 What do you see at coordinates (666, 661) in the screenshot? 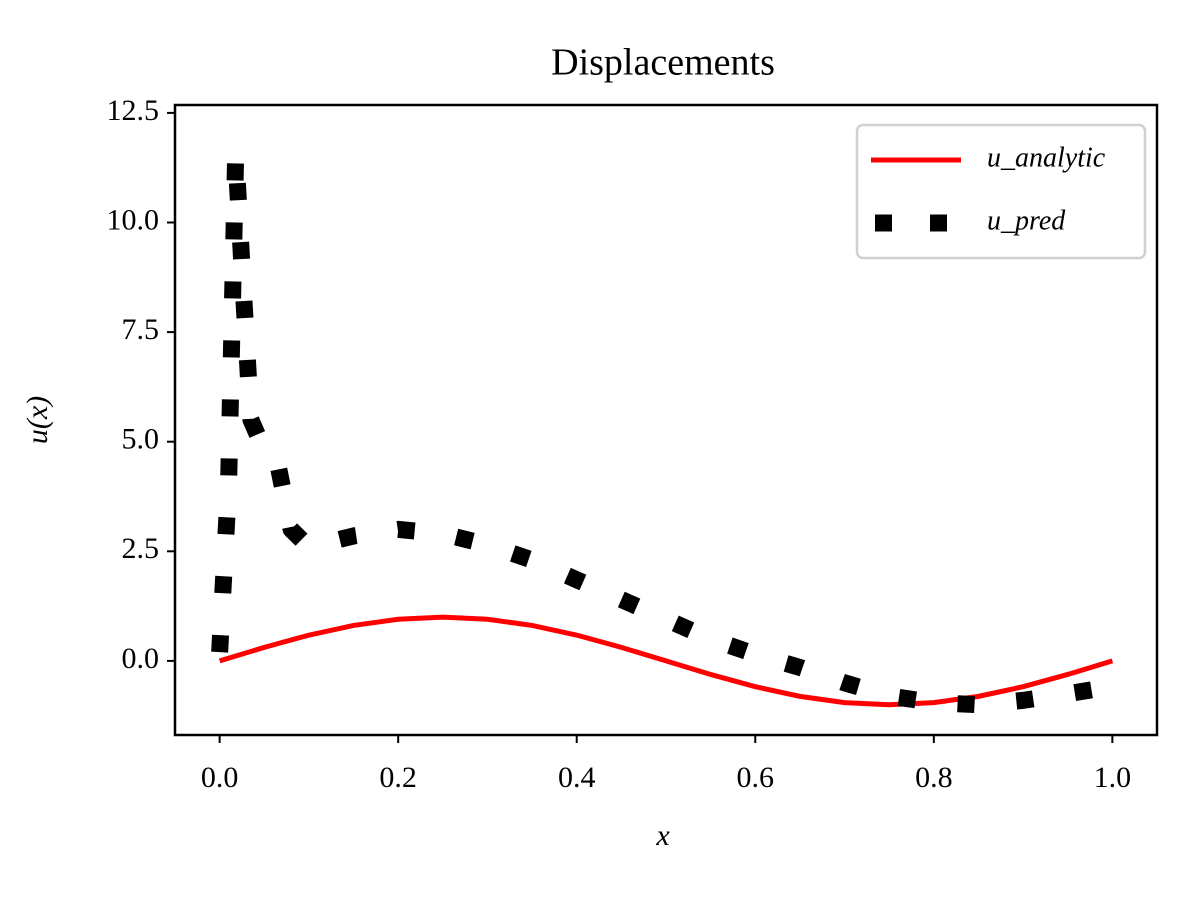
I see `series-line` at bounding box center [666, 661].